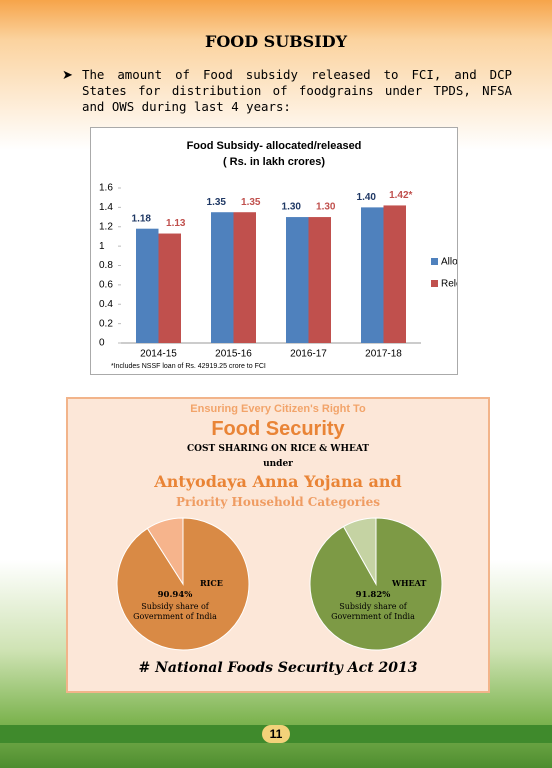 This screenshot has height=768, width=552. What do you see at coordinates (106, 188) in the screenshot?
I see `y-tick-label: 1.6` at bounding box center [106, 188].